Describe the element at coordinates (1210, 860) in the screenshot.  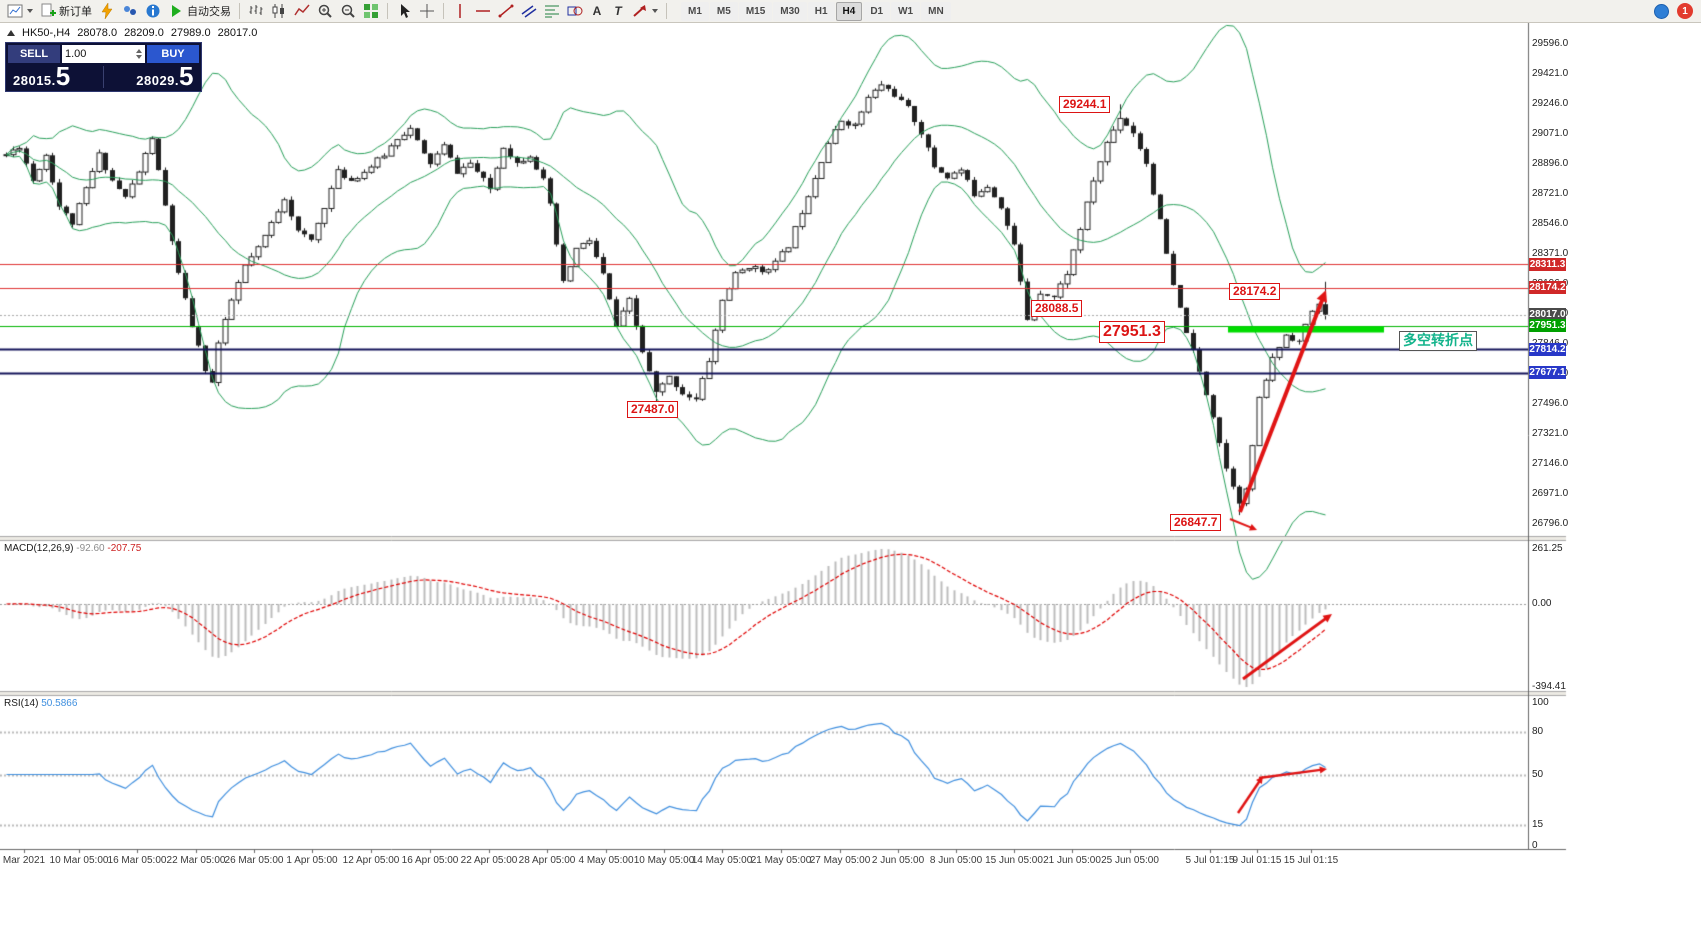
I see `time-axis-label: 5 Jul 01:15` at that location.